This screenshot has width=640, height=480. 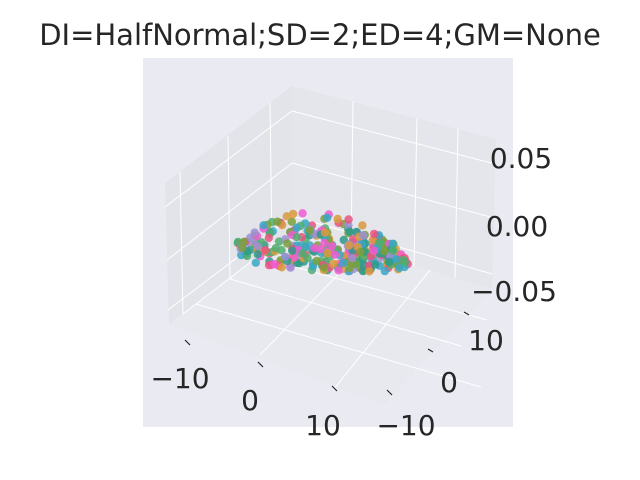 I want to click on y-tick-label: −10, so click(x=405, y=425).